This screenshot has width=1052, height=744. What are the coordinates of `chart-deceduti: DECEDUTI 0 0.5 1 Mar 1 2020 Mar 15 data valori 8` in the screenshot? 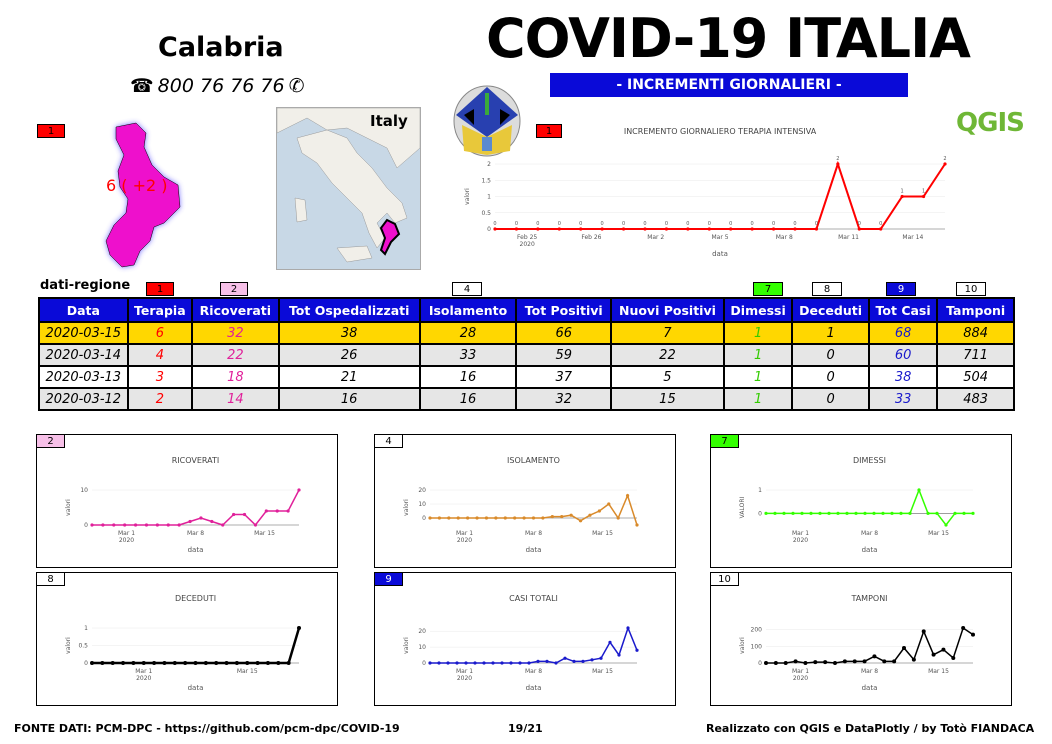 It's located at (187, 639).